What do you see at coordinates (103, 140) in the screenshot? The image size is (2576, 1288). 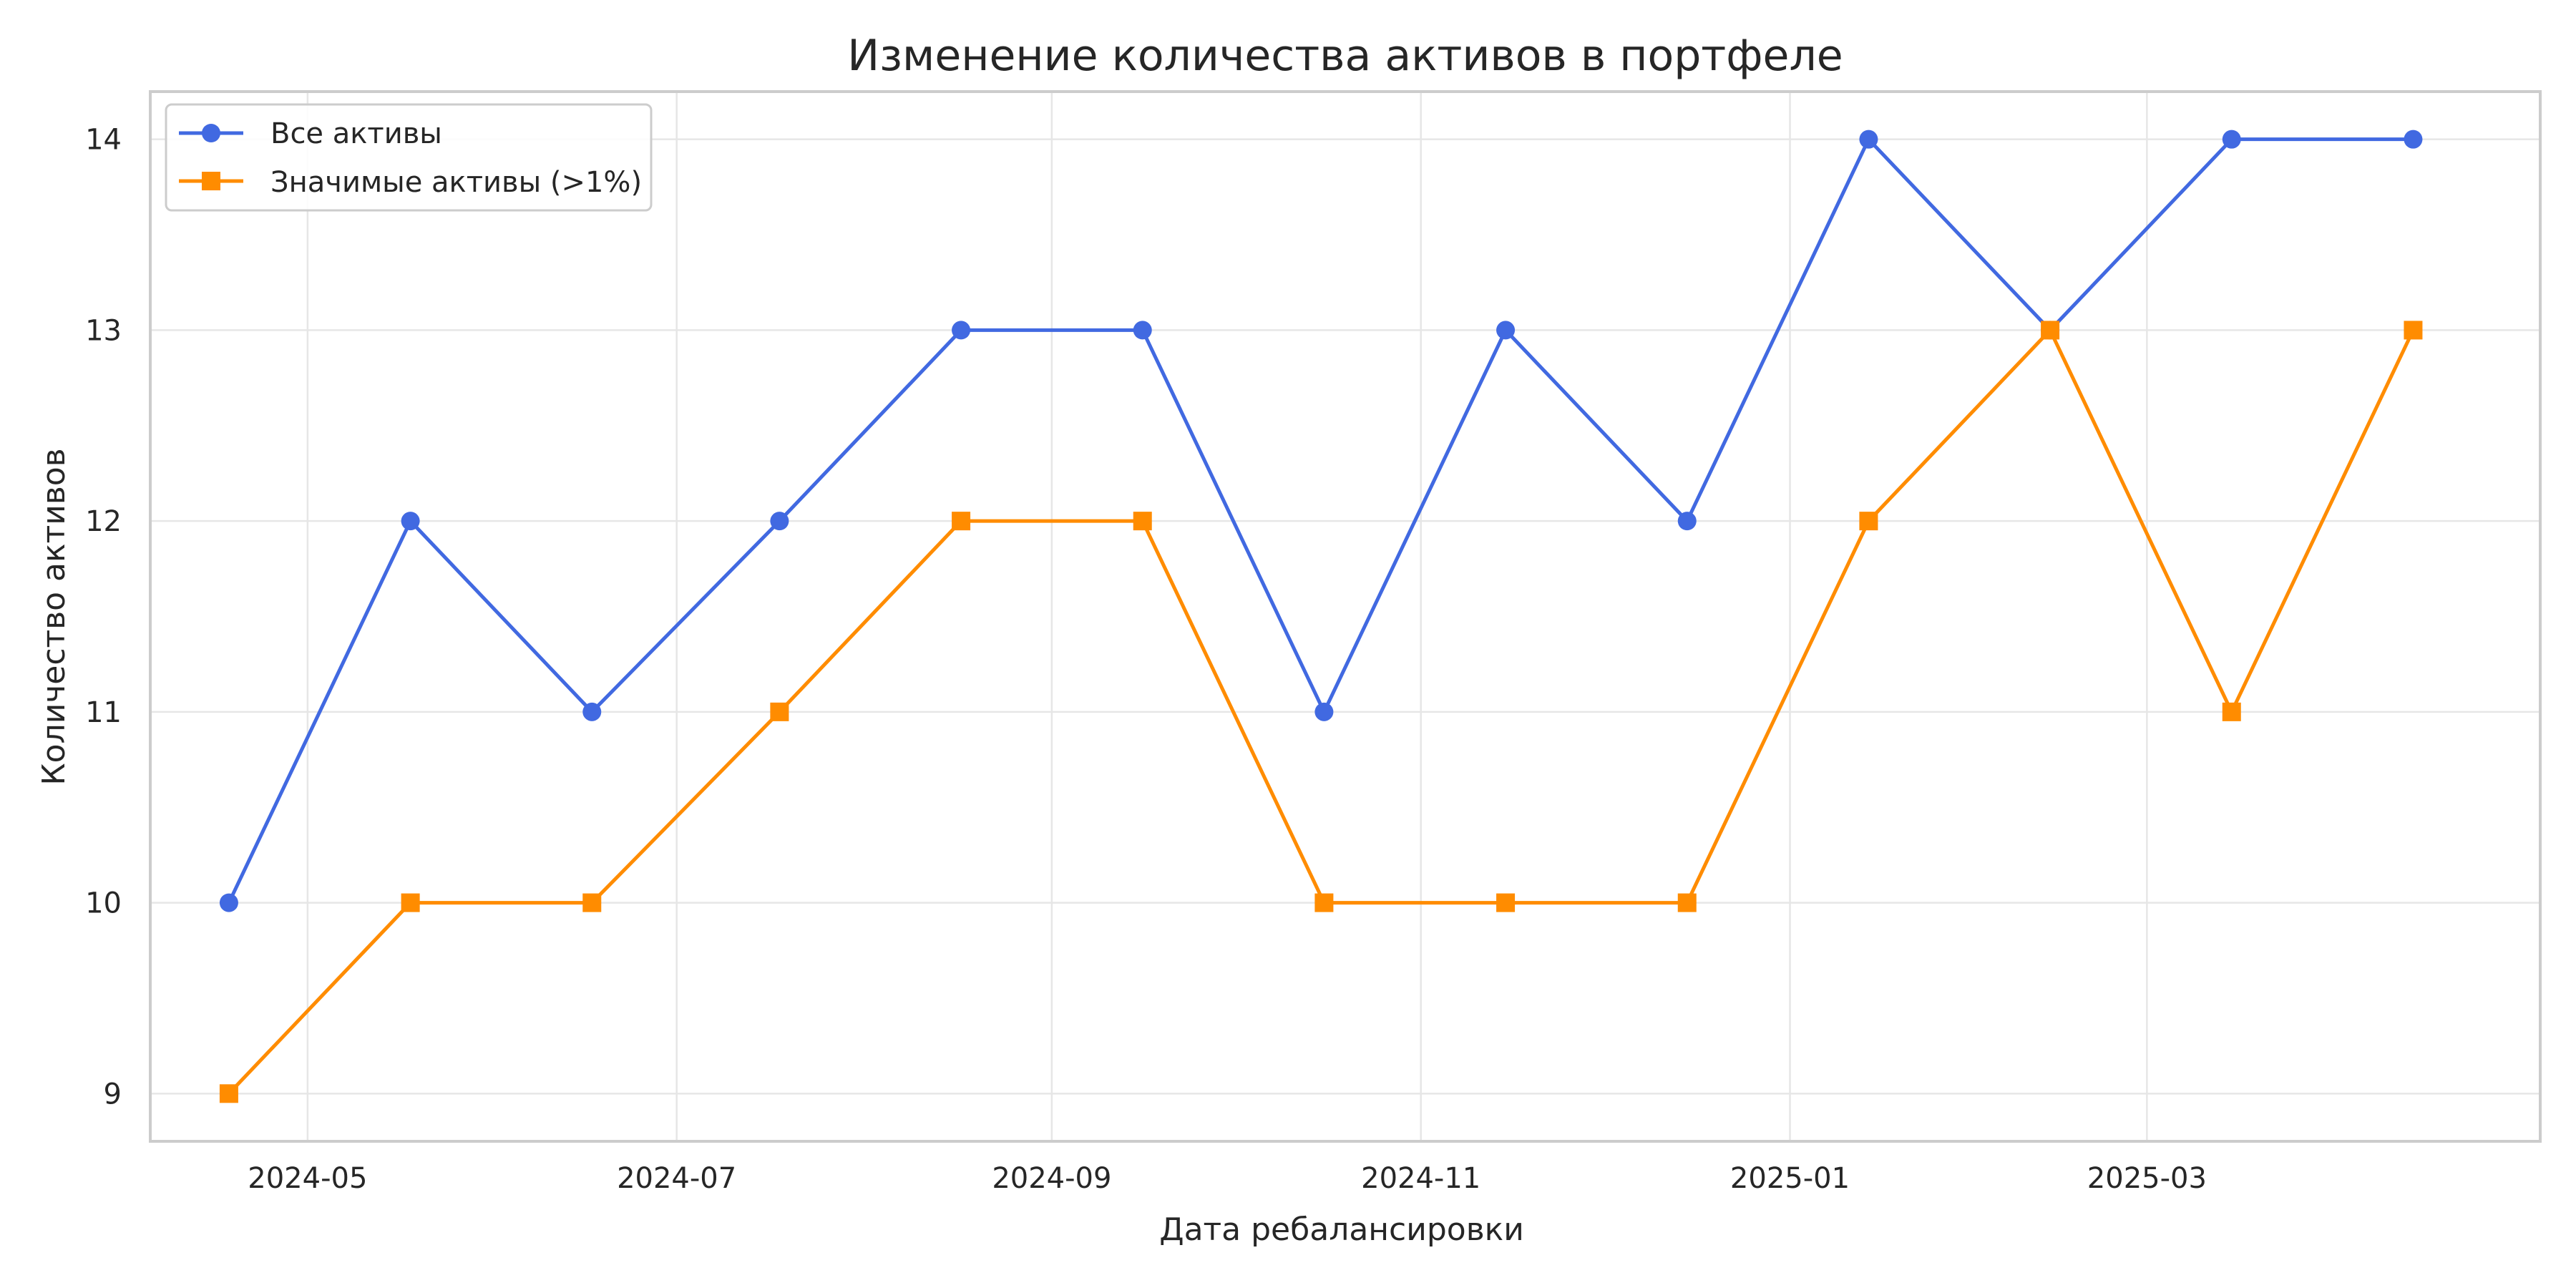 I see `y-tick-label: 14` at bounding box center [103, 140].